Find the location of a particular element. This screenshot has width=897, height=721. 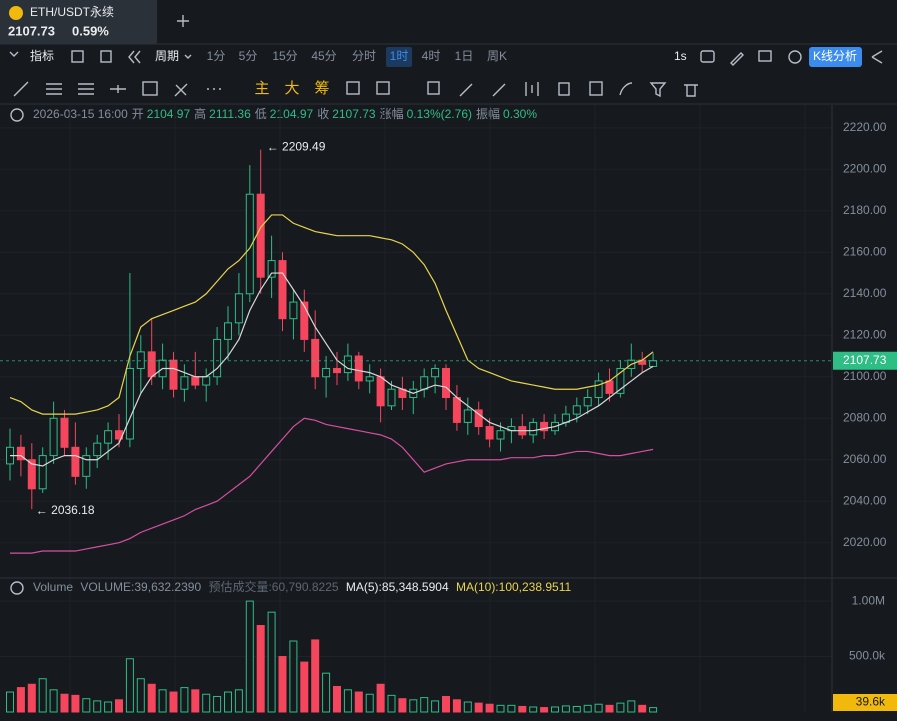

add-tab is located at coordinates (183, 21).